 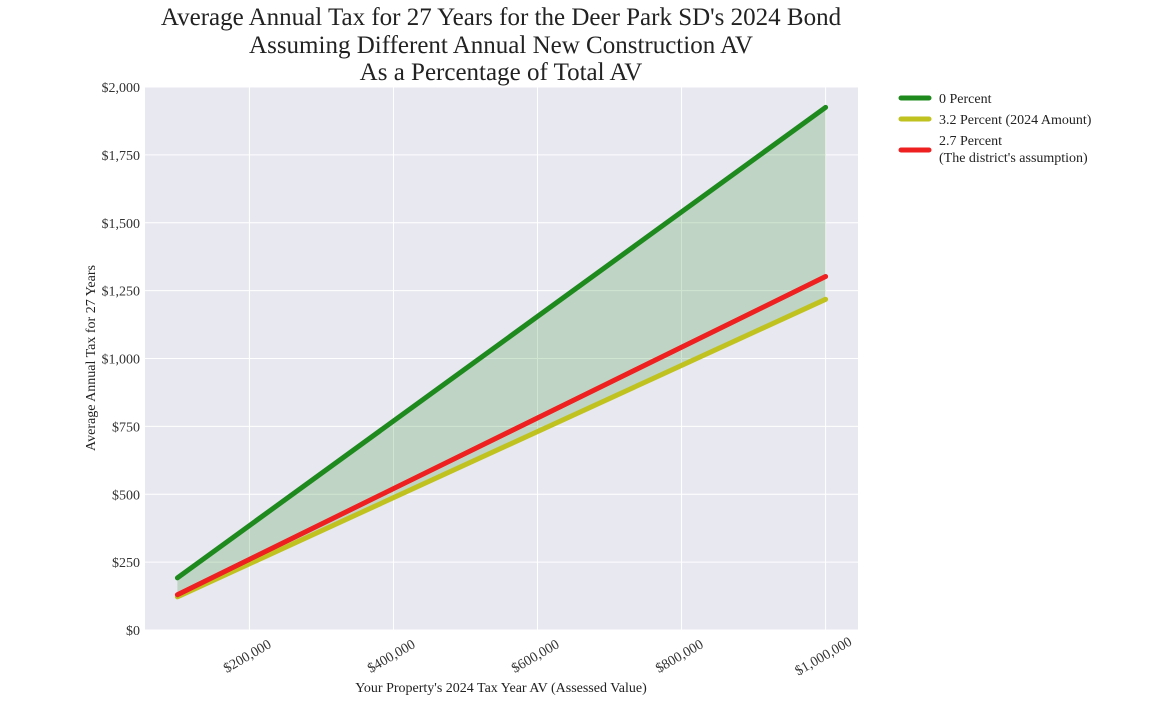 What do you see at coordinates (535, 656) in the screenshot?
I see `x-tick-label-2: $600,000` at bounding box center [535, 656].